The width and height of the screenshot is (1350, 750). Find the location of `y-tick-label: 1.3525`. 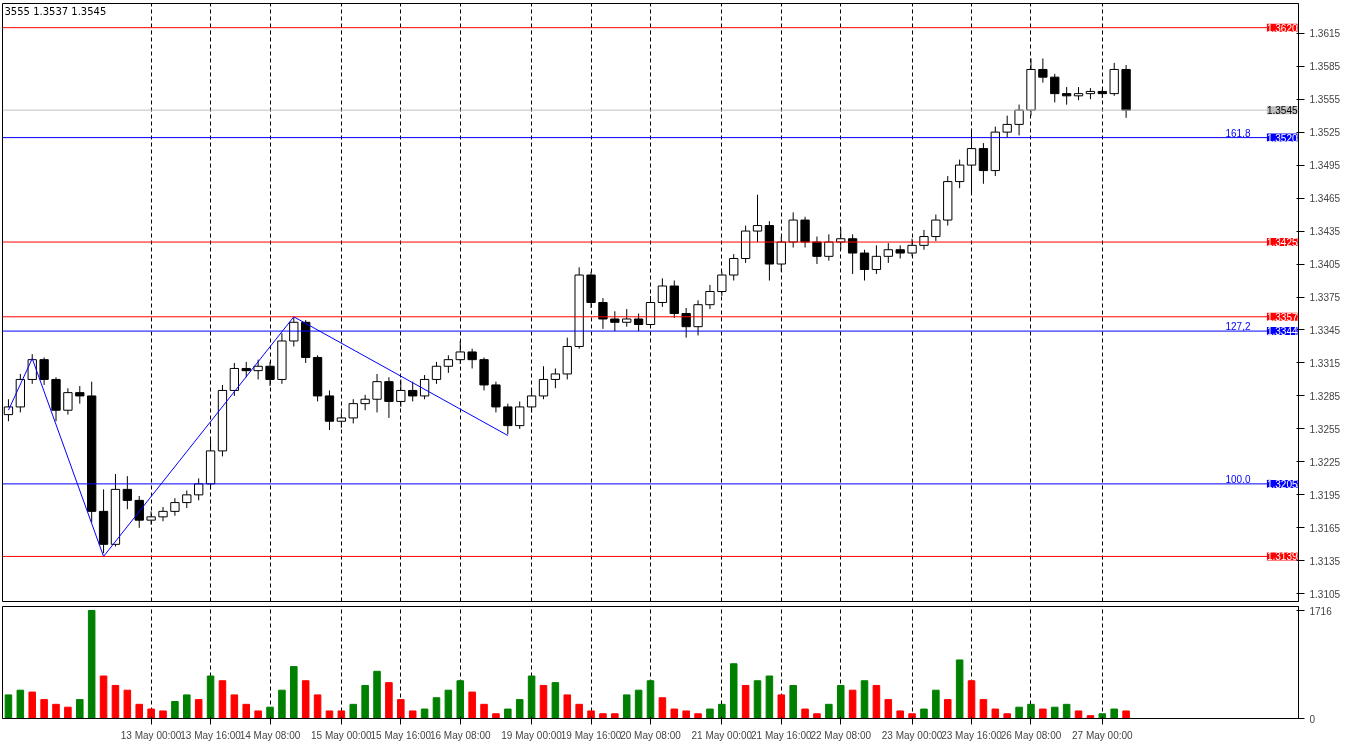

y-tick-label: 1.3525 is located at coordinates (1325, 133).